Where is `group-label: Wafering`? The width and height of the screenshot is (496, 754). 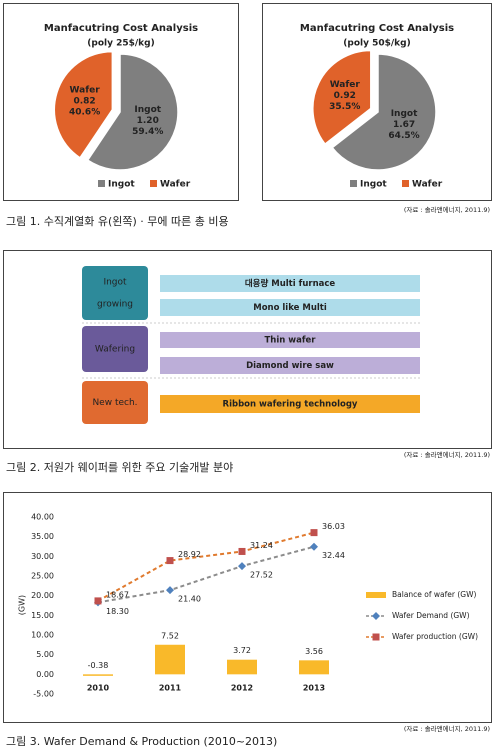 group-label: Wafering is located at coordinates (115, 350).